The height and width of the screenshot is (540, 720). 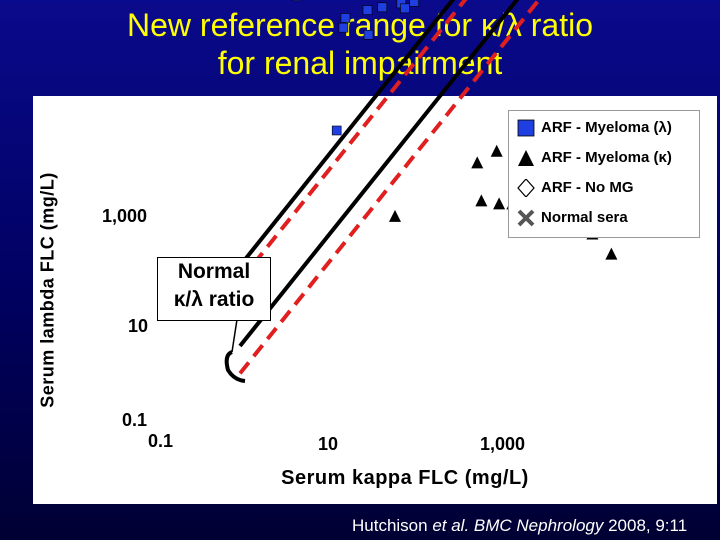 What do you see at coordinates (214, 271) in the screenshot?
I see `callout-line1: Normal` at bounding box center [214, 271].